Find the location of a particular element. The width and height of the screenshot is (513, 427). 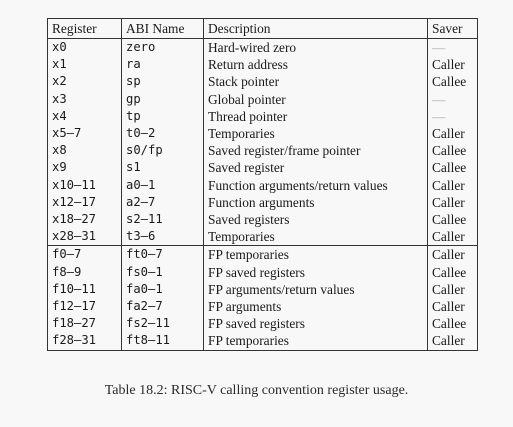

table-row: x9 s1 Saved register Callee is located at coordinates (262, 168).